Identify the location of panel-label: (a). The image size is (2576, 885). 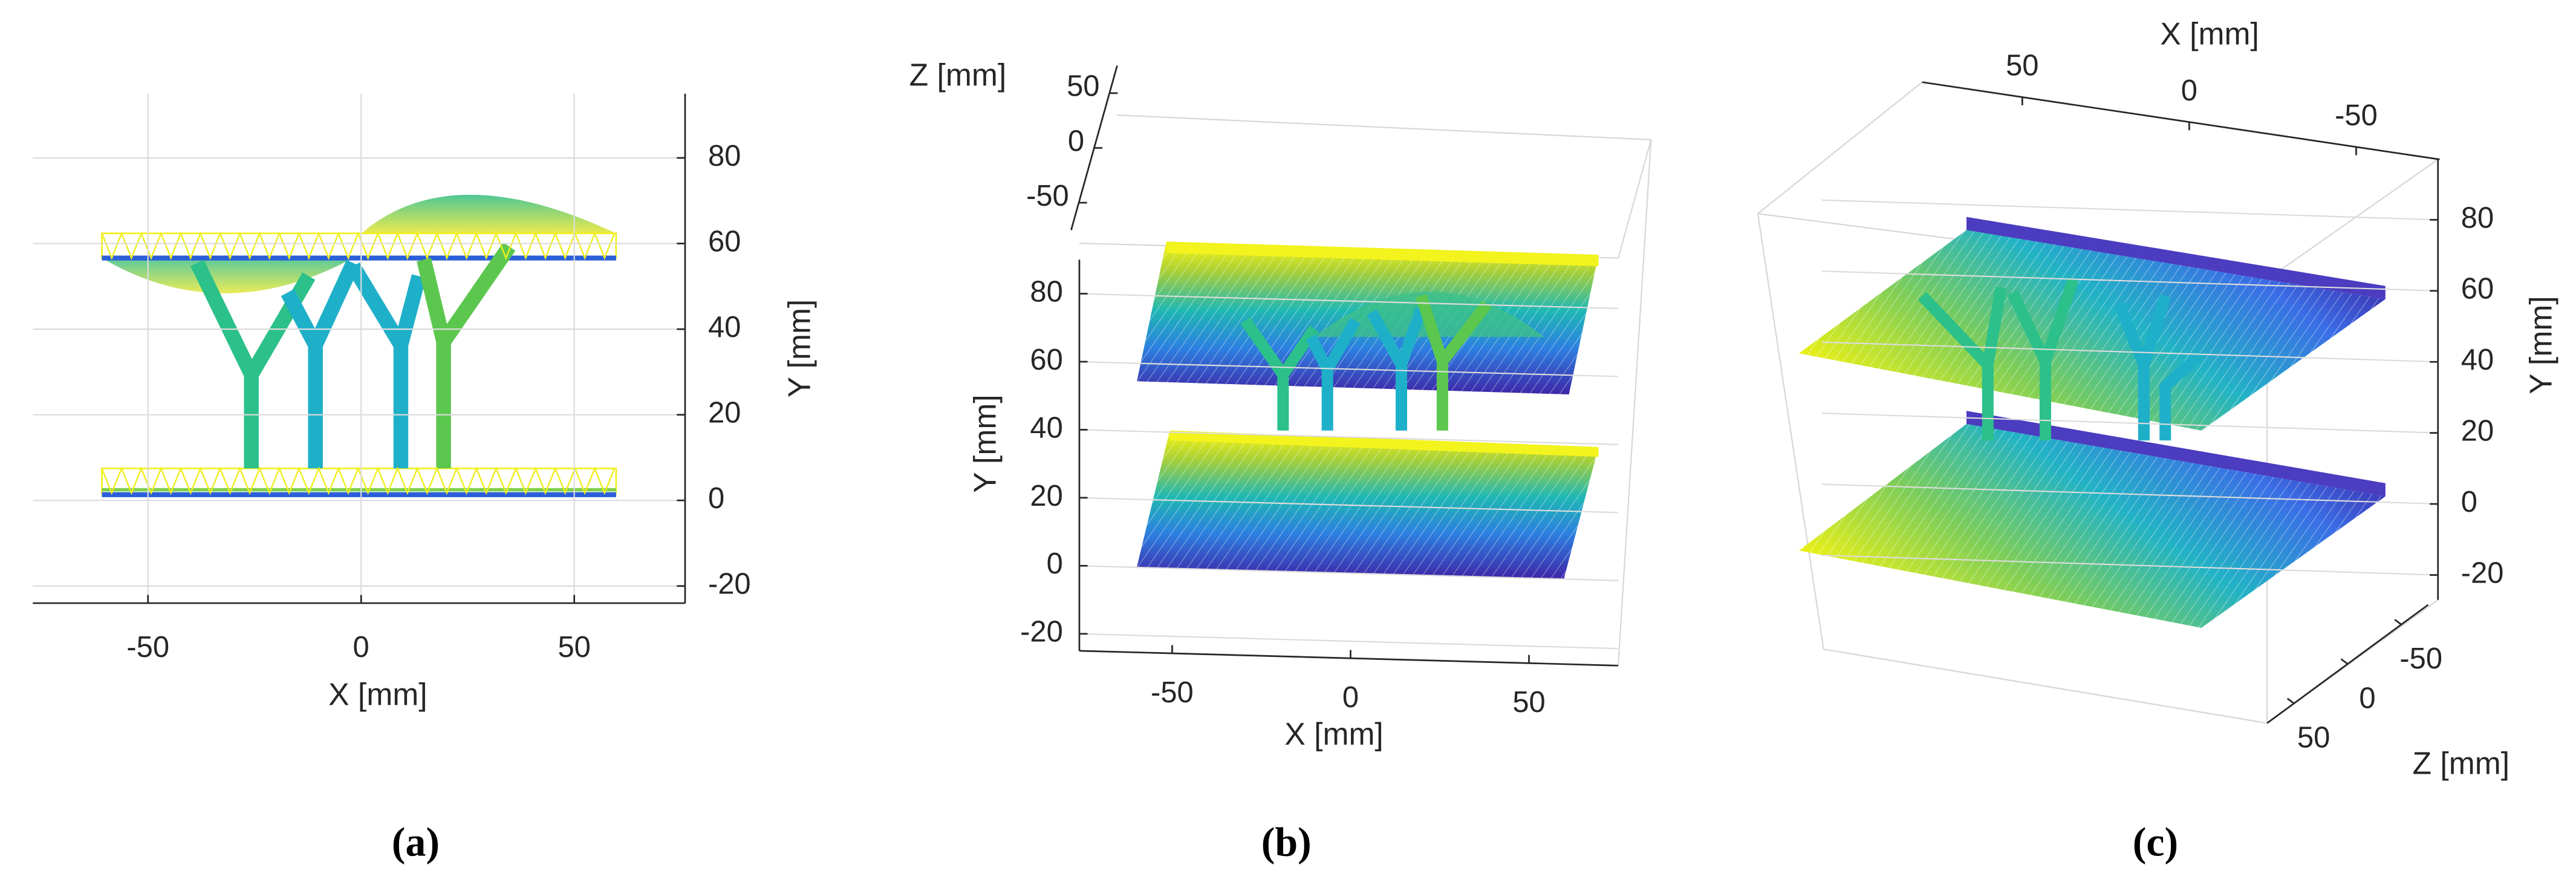
(416, 842).